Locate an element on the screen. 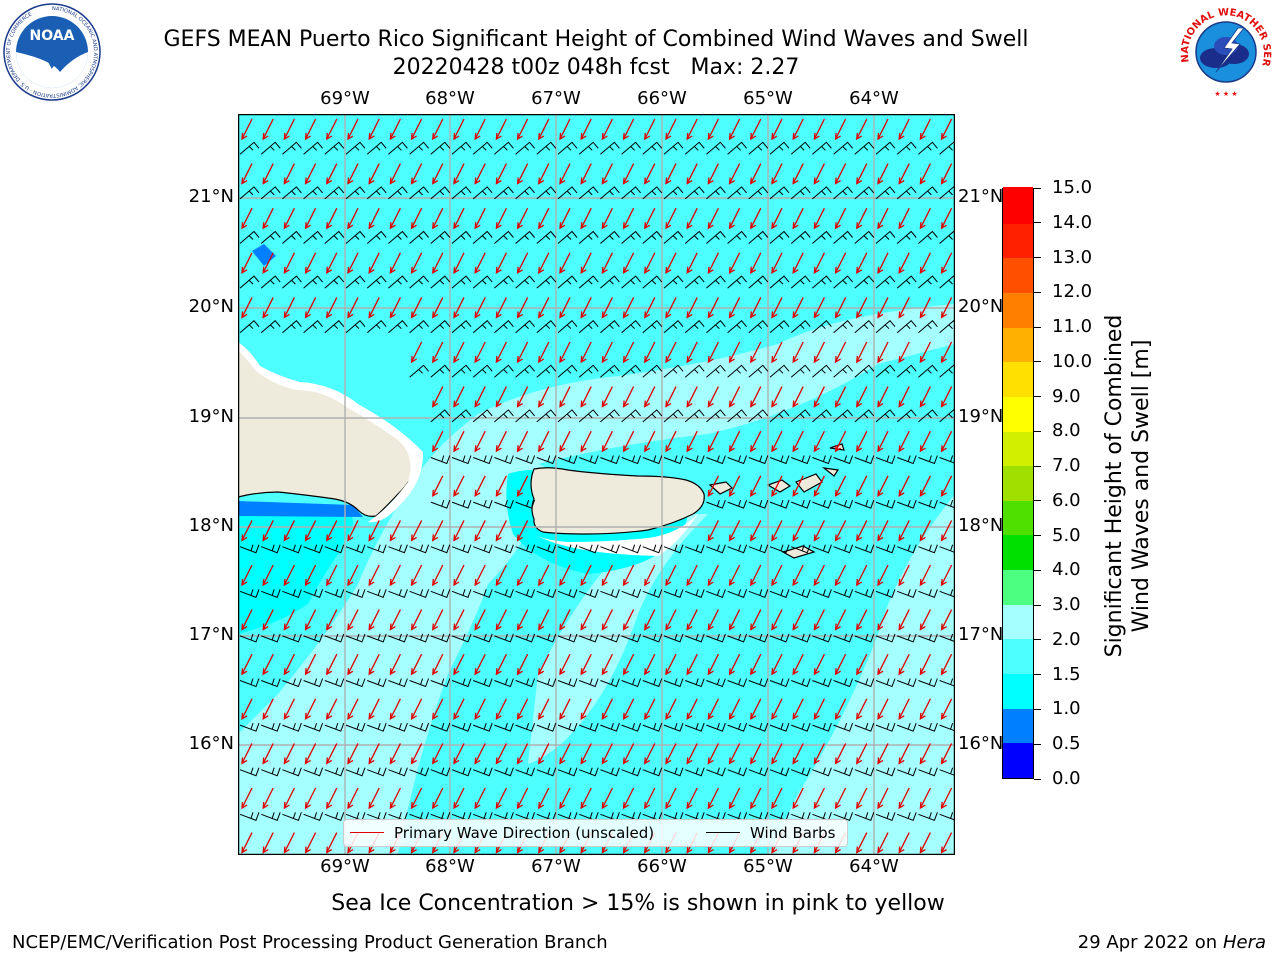 Image resolution: width=1280 pixels, height=960 pixels. wave-direction-swatch is located at coordinates (367, 832).